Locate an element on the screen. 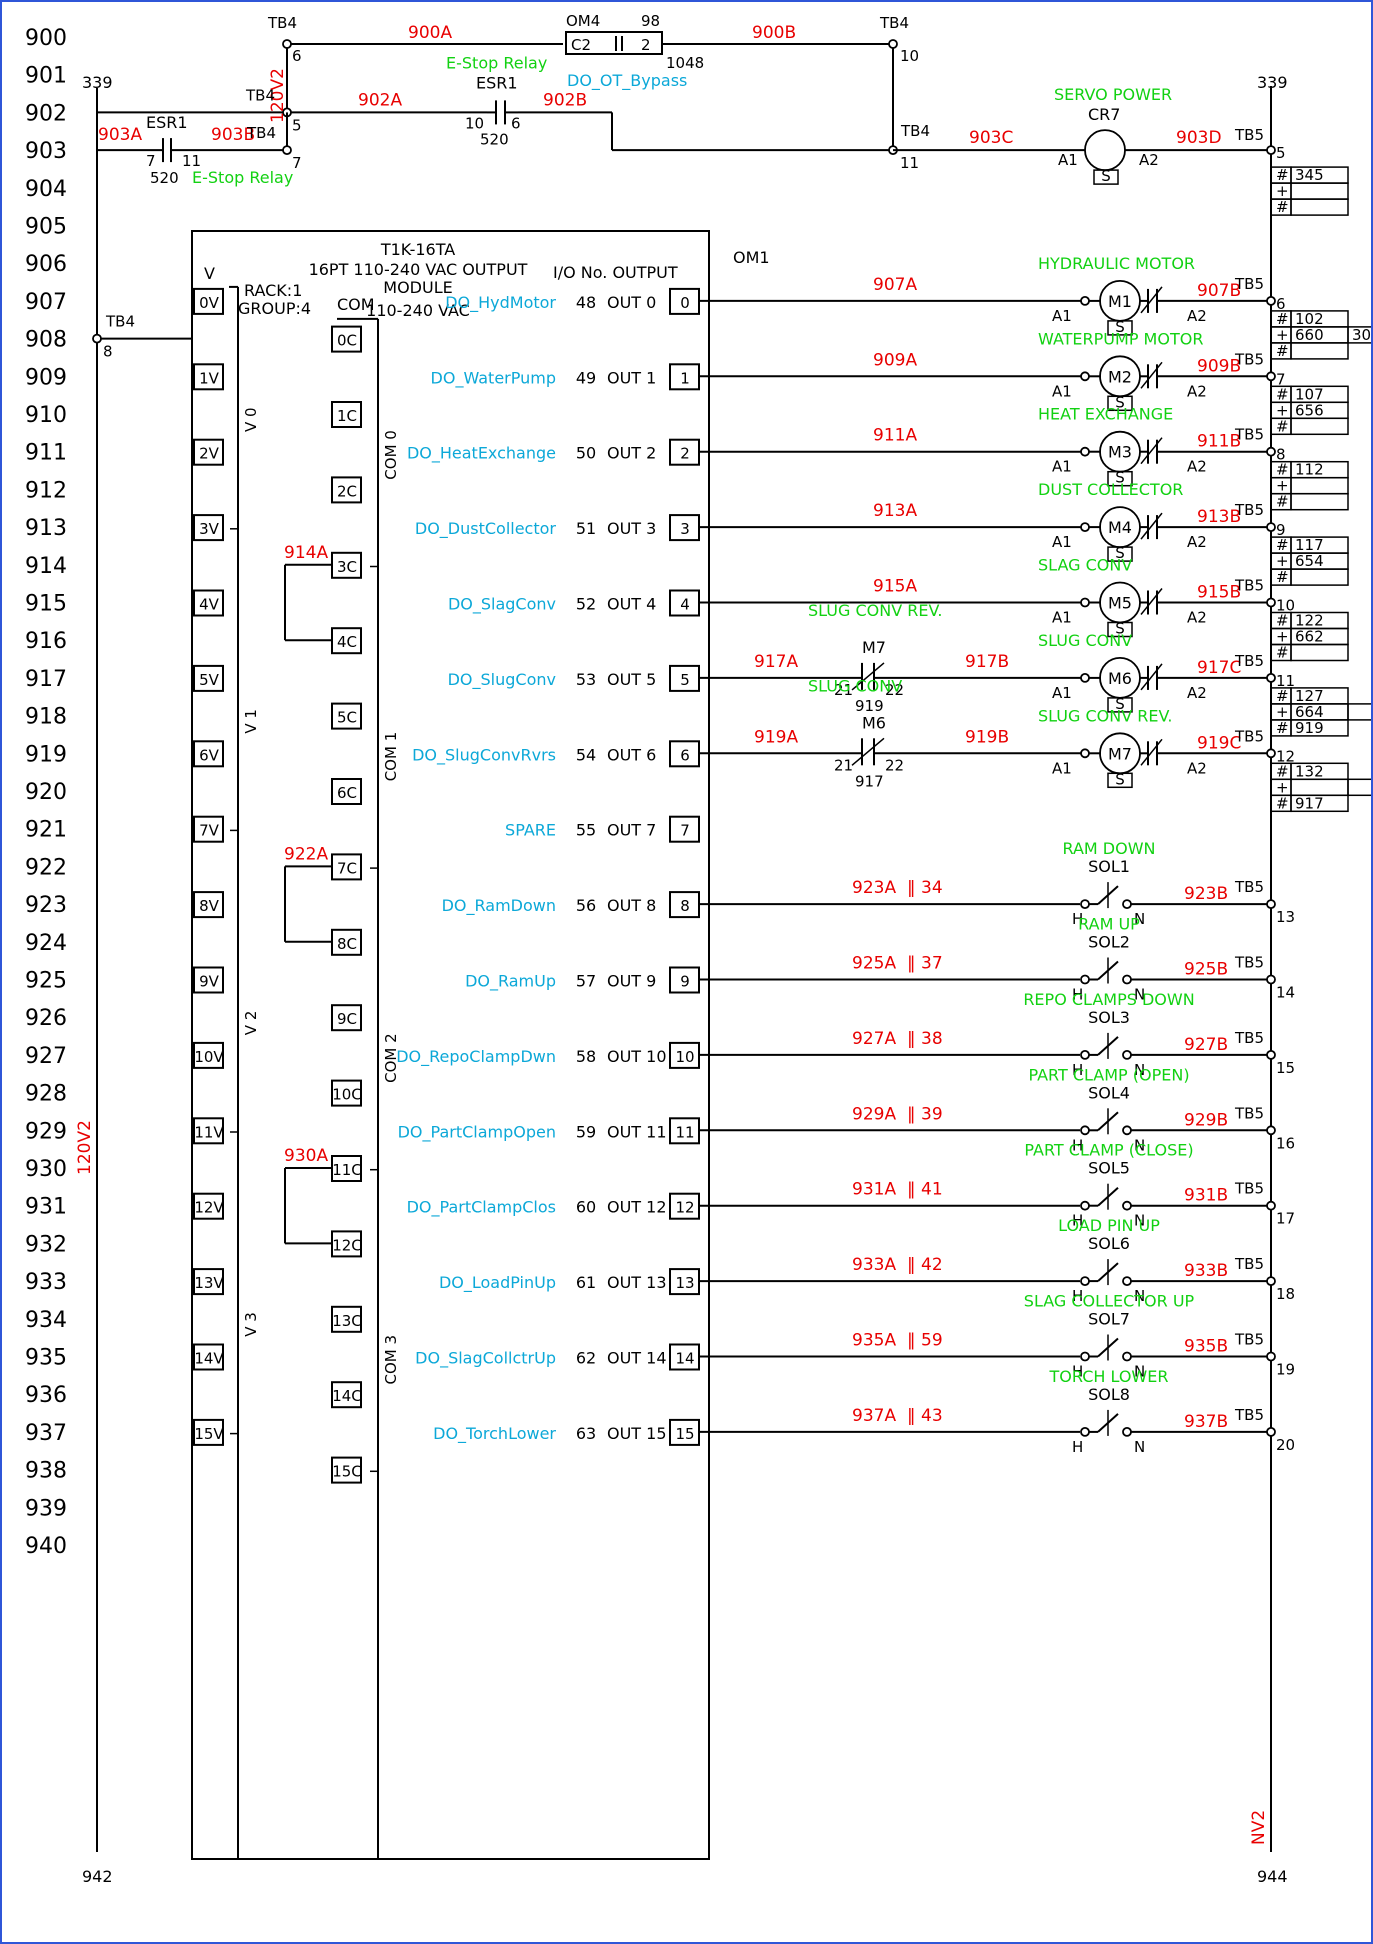  motor-s-box is located at coordinates (1120, 705).